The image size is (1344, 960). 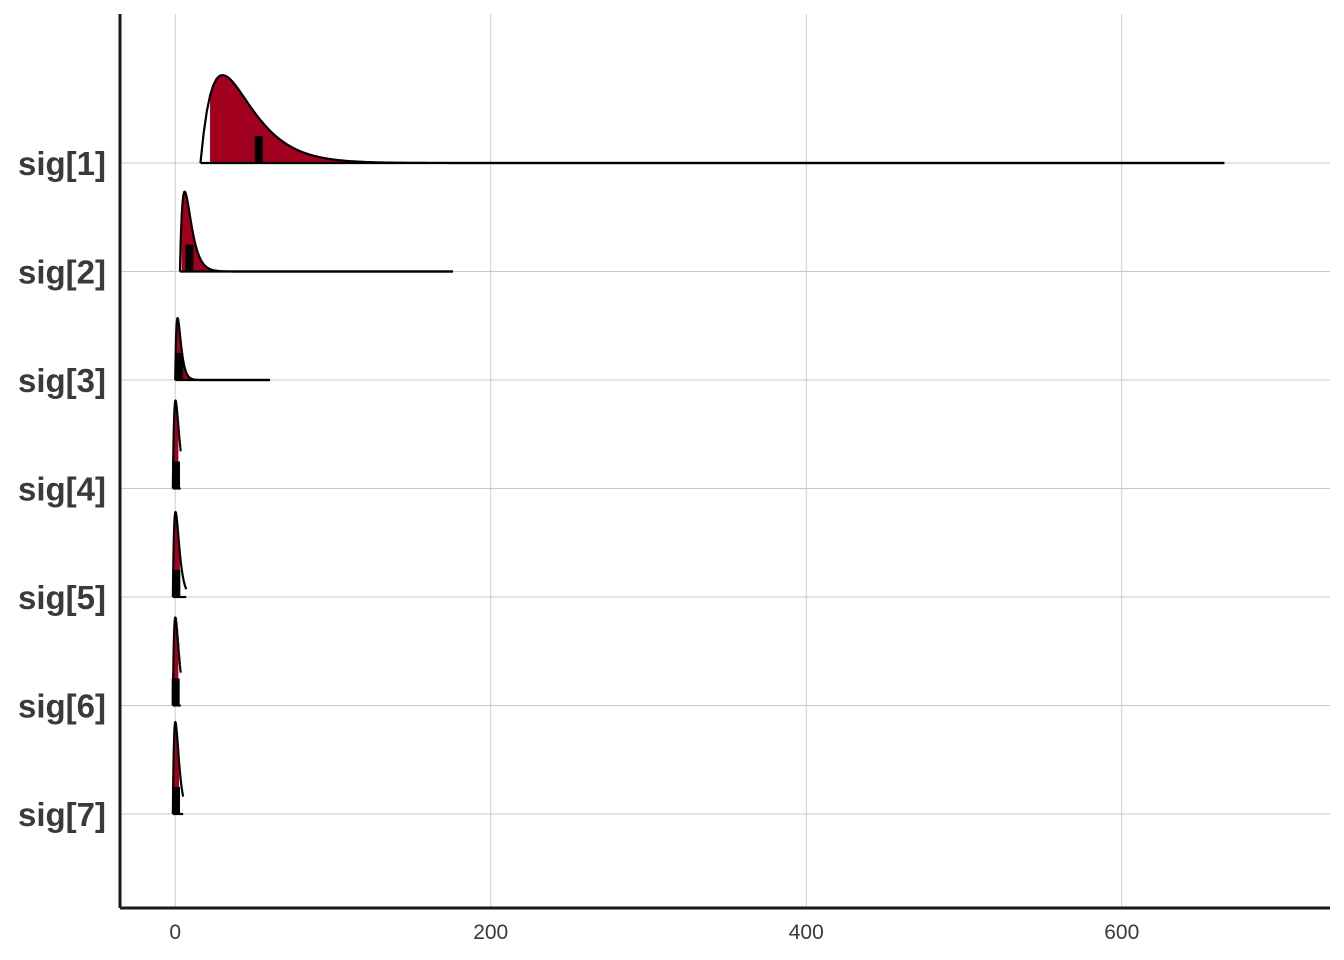 What do you see at coordinates (62, 597) in the screenshot?
I see `y-tick-label: sig[5]` at bounding box center [62, 597].